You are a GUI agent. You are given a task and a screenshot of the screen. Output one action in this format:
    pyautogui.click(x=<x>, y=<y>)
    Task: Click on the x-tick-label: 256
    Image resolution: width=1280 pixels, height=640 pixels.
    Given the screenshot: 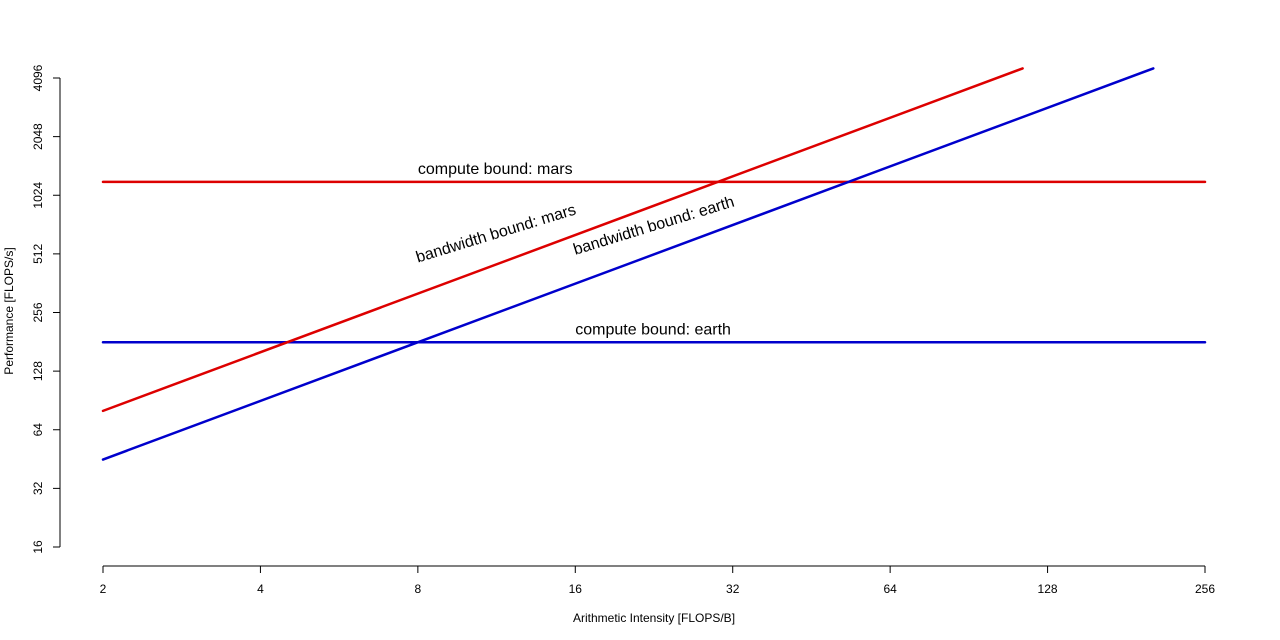 What is the action you would take?
    pyautogui.click(x=1205, y=589)
    